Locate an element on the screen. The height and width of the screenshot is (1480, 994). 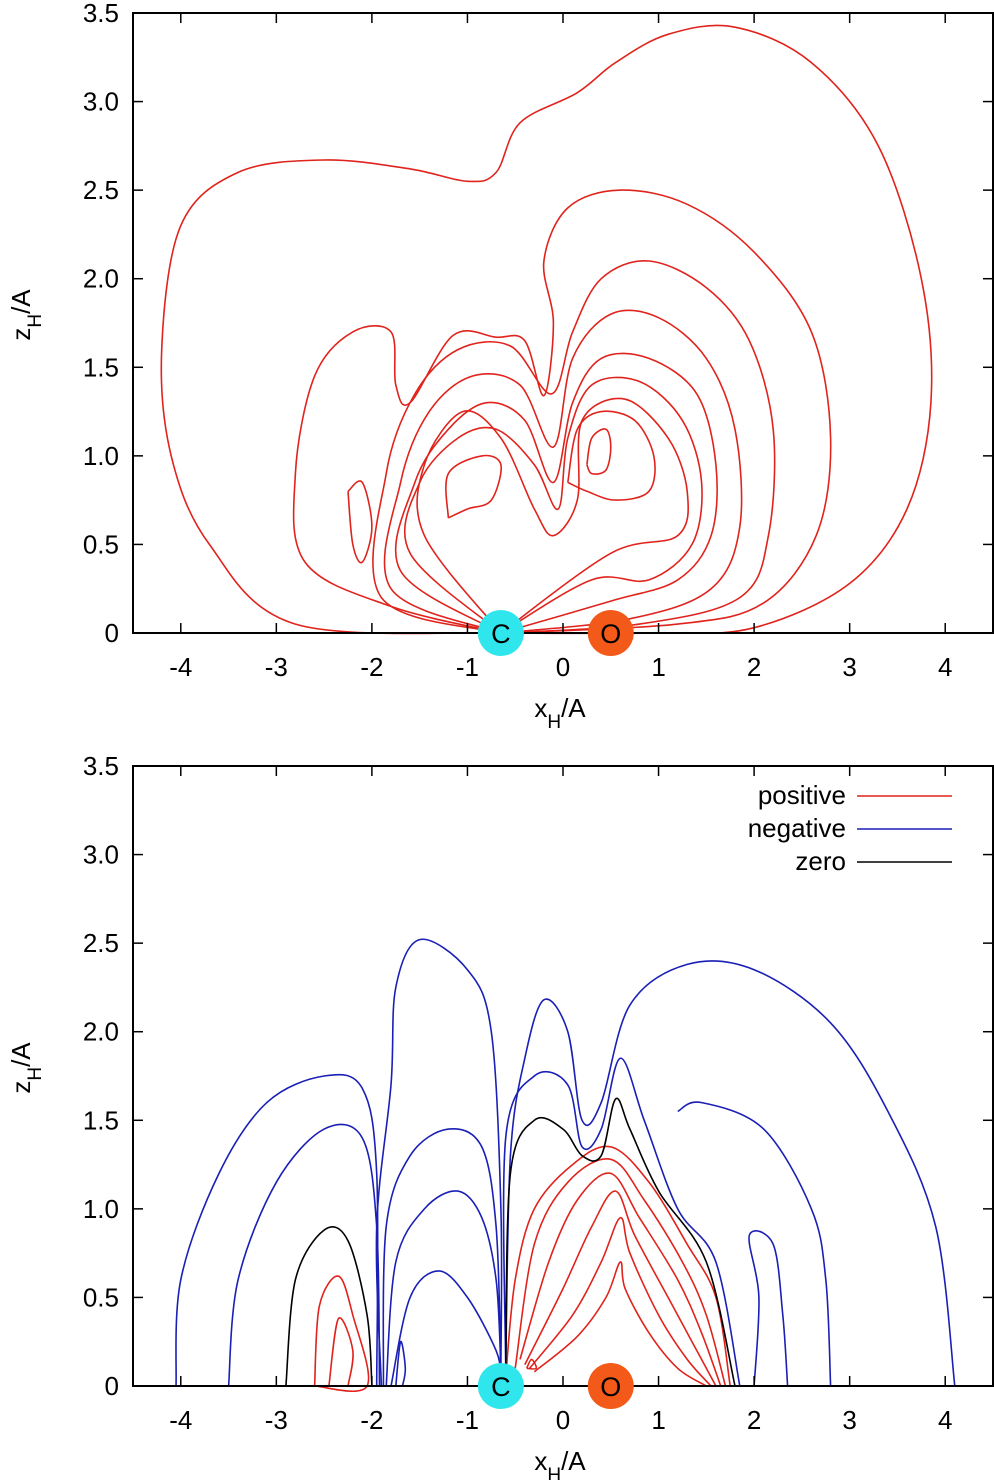
legend-label: negative is located at coordinates (797, 828).